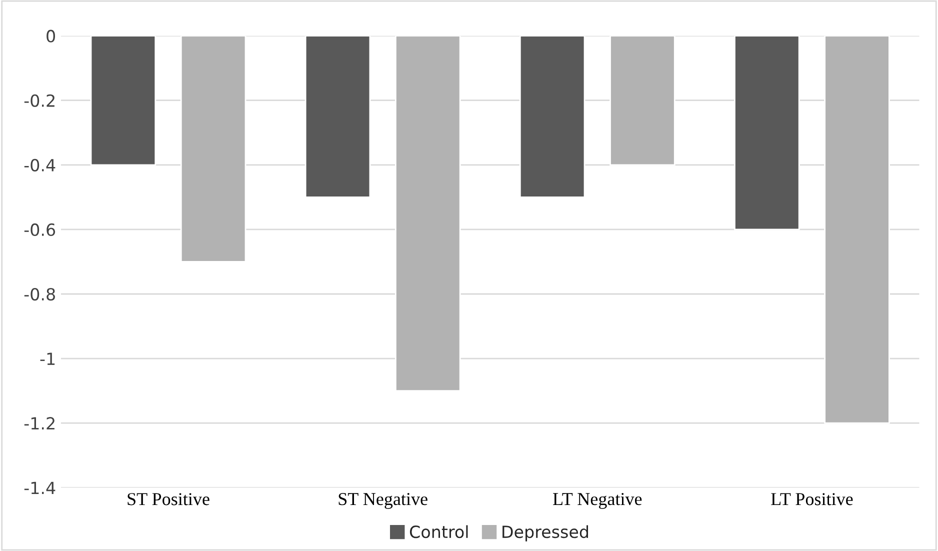 Image resolution: width=938 pixels, height=551 pixels. What do you see at coordinates (47, 358) in the screenshot?
I see `y-tick-label: -1` at bounding box center [47, 358].